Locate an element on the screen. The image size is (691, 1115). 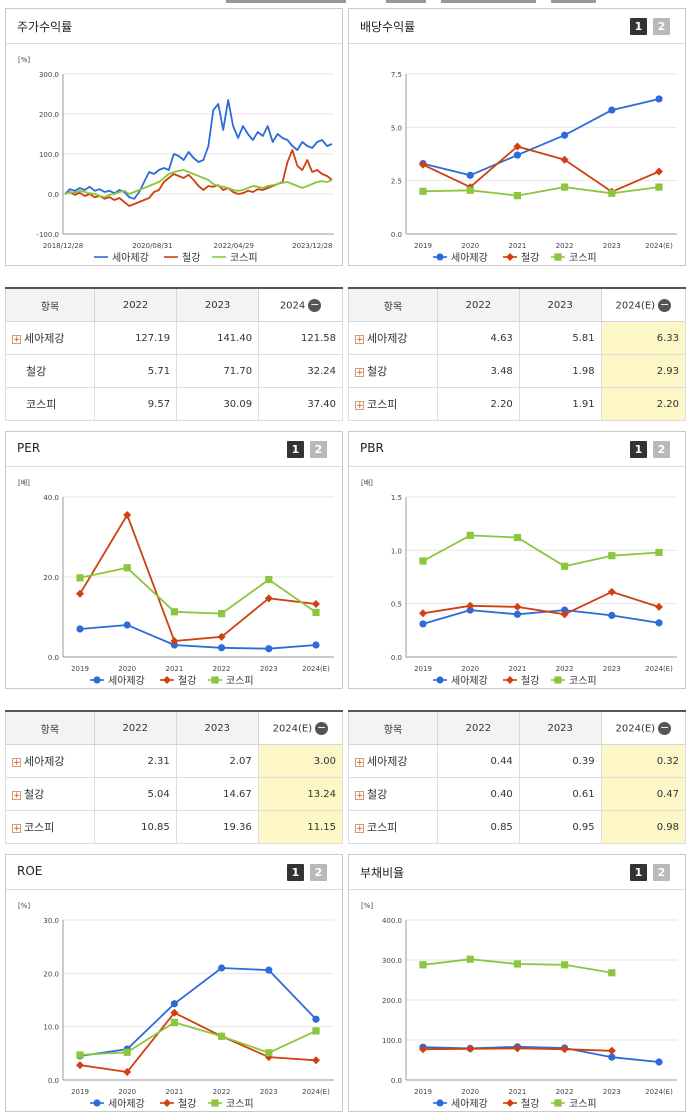
y-tick-label: 100.0 is located at coordinates (49, 155).